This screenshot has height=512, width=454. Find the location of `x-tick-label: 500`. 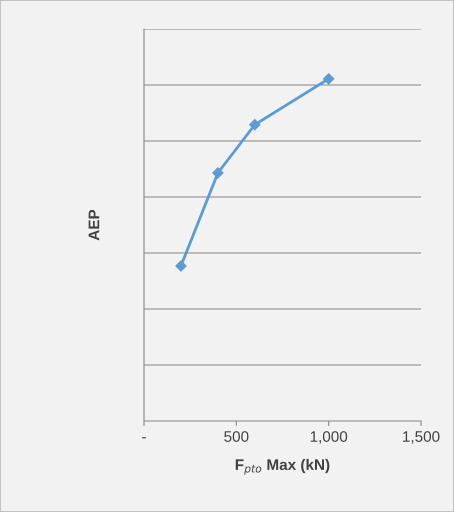

x-tick-label: 500 is located at coordinates (236, 436).